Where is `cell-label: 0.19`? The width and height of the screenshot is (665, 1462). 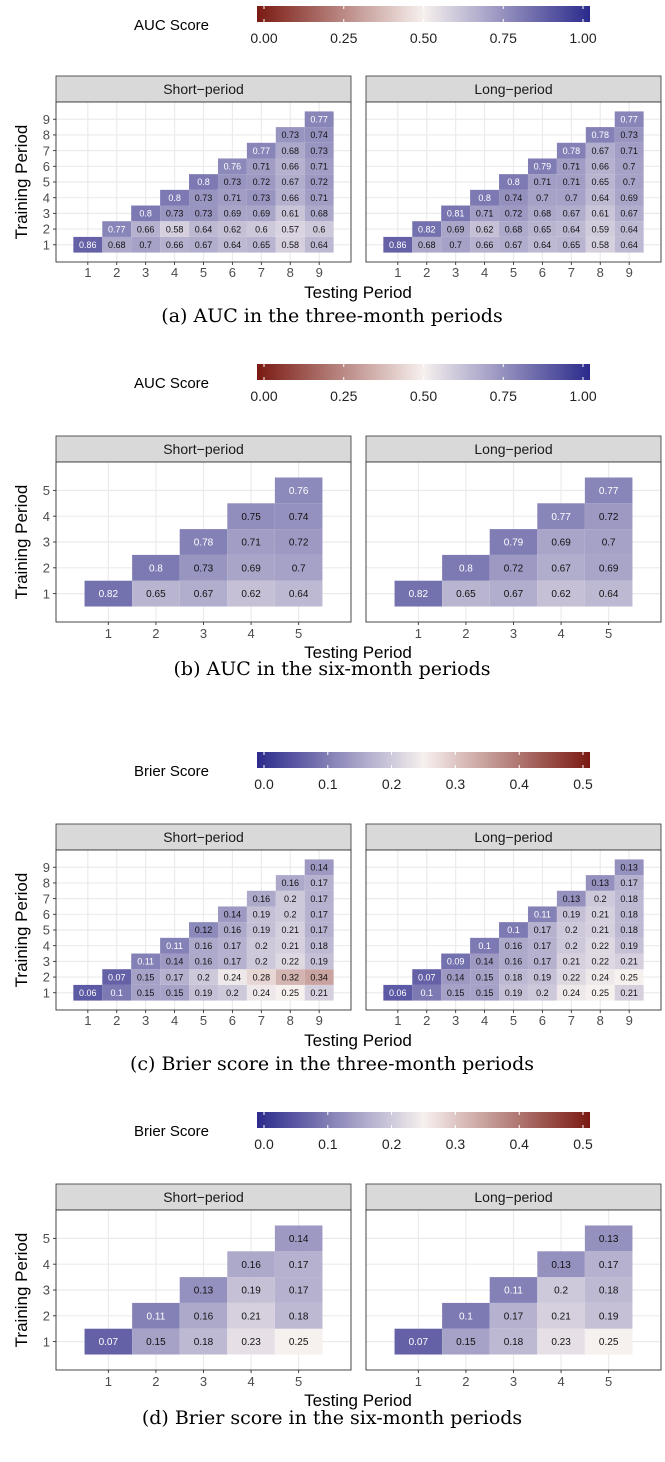
cell-label: 0.19 is located at coordinates (262, 915).